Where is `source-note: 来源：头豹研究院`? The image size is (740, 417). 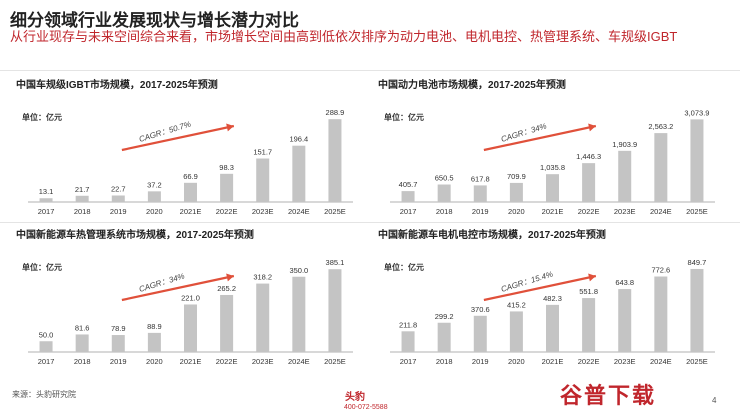 source-note: 来源：头豹研究院 is located at coordinates (44, 394).